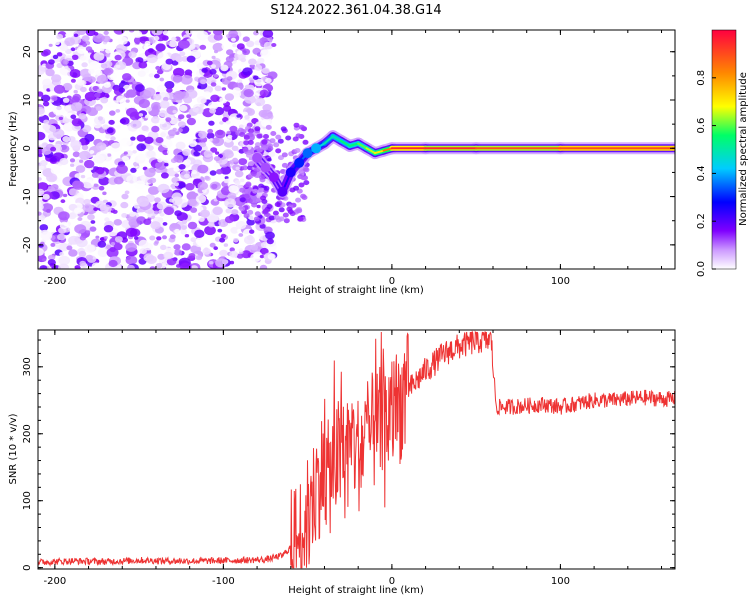 Image resolution: width=750 pixels, height=600 pixels. What do you see at coordinates (27, 500) in the screenshot?
I see `y-tick-label: 100` at bounding box center [27, 500].